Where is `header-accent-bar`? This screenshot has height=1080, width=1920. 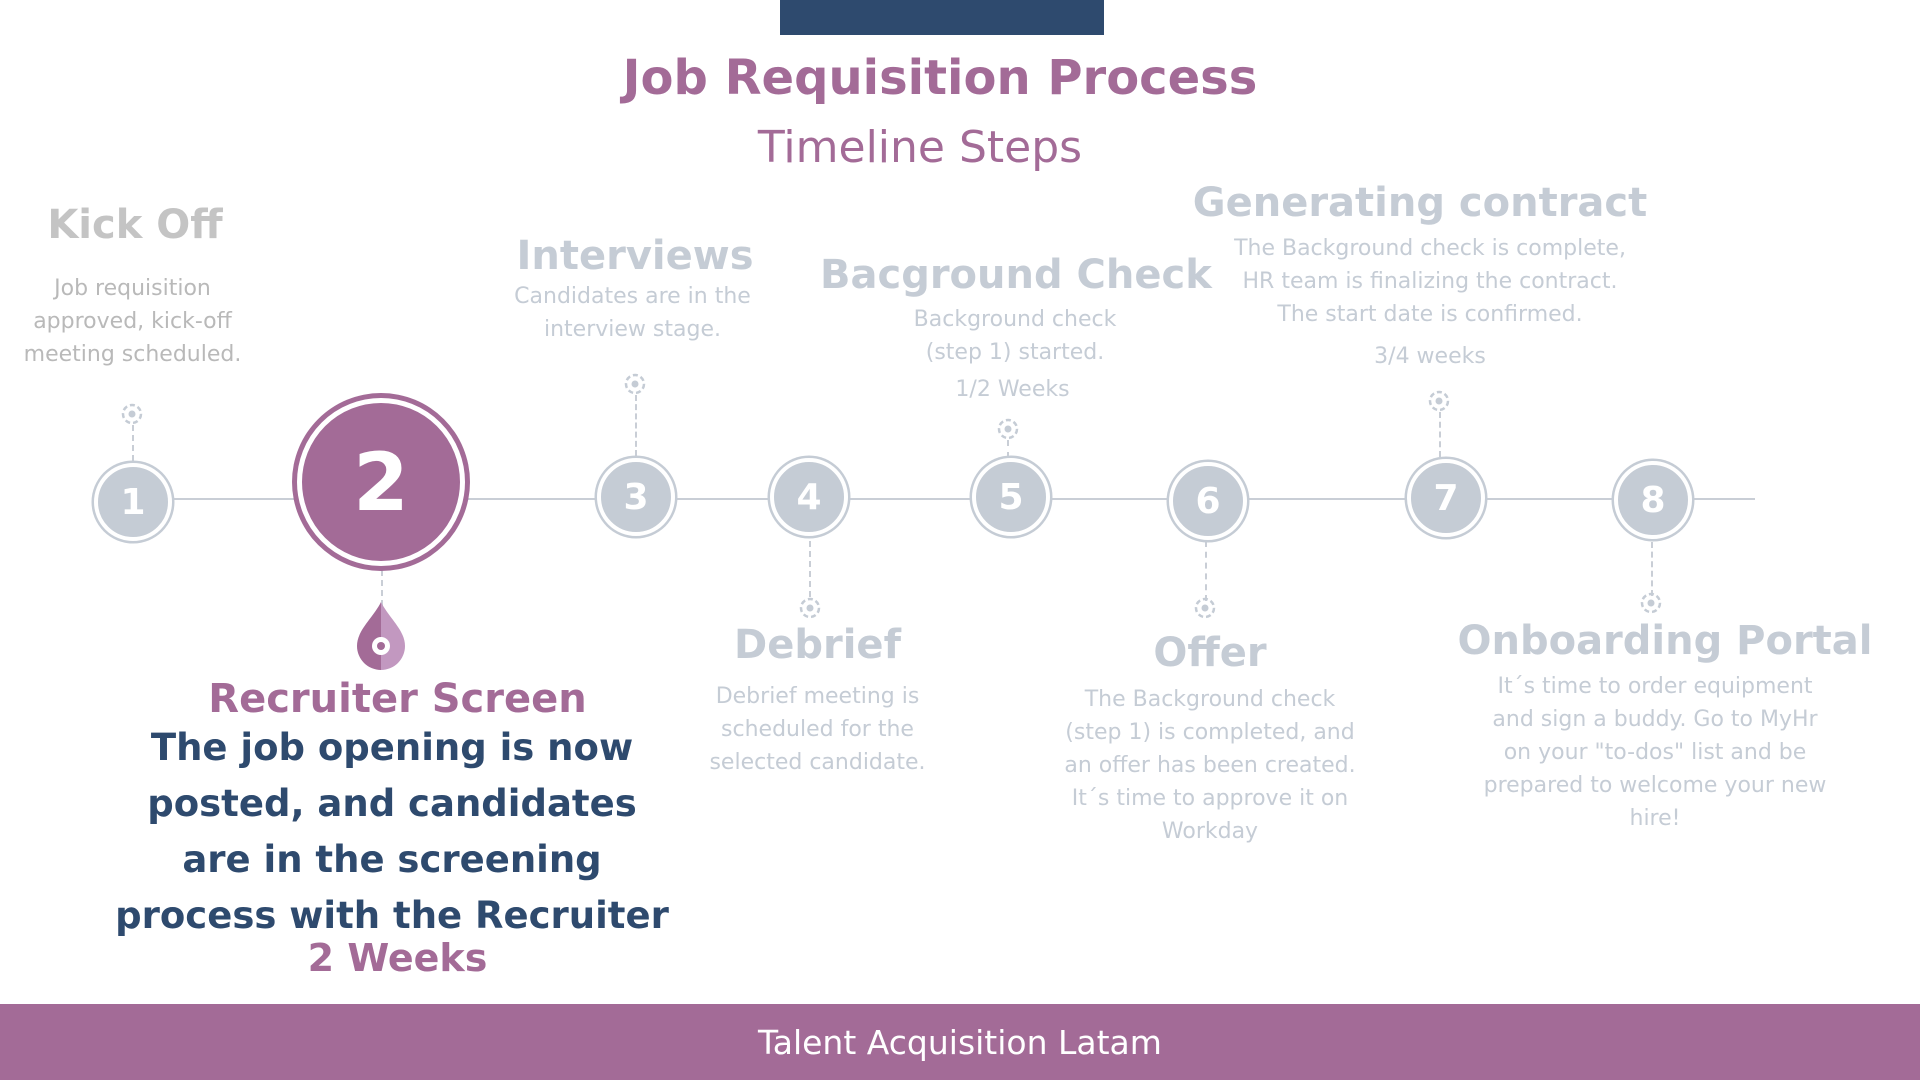
header-accent-bar is located at coordinates (942, 17).